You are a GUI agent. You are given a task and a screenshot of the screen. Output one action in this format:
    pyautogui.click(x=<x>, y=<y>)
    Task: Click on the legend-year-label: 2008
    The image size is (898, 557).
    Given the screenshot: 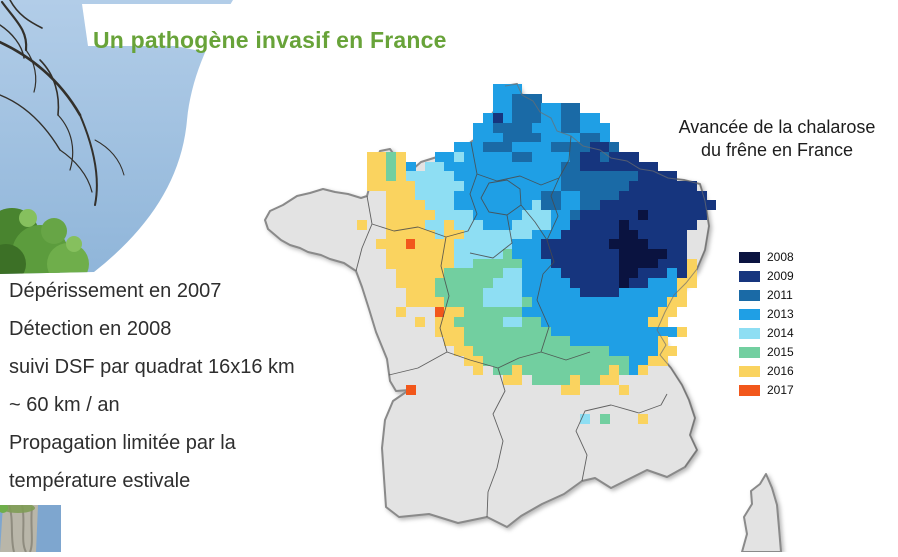 What is the action you would take?
    pyautogui.click(x=780, y=257)
    